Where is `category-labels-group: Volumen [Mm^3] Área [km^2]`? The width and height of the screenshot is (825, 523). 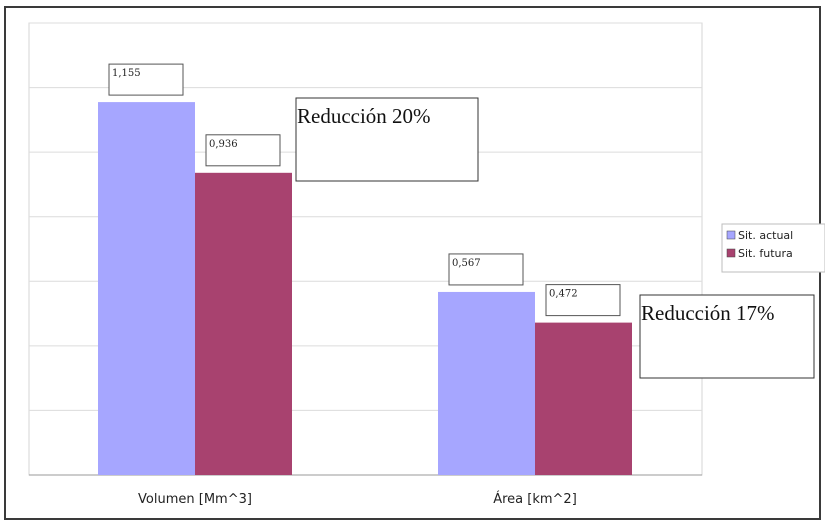
category-labels-group: Volumen [Mm^3] Área [km^2] is located at coordinates (357, 499).